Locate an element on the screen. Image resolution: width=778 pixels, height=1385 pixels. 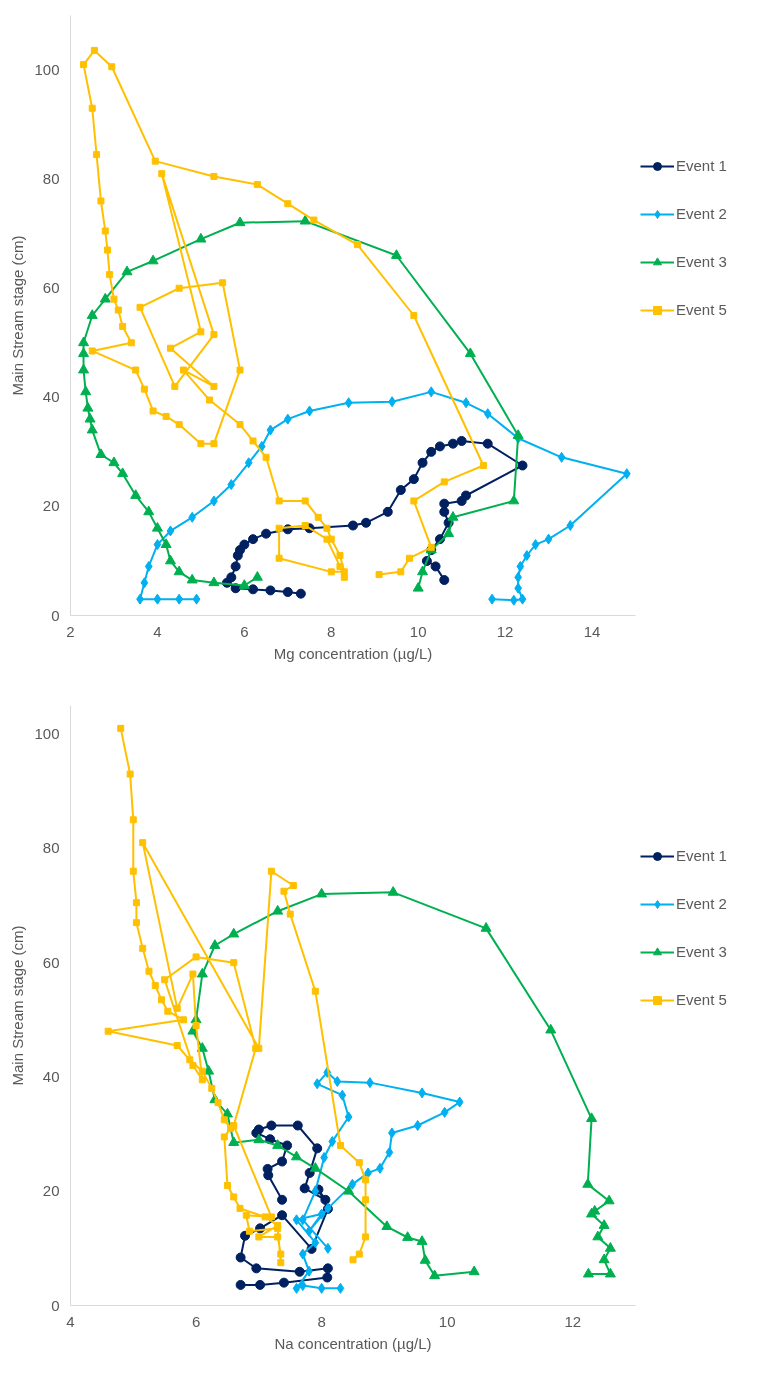
x-axis-title: Mg concentration (µg/L) is located at coordinates (353, 653).